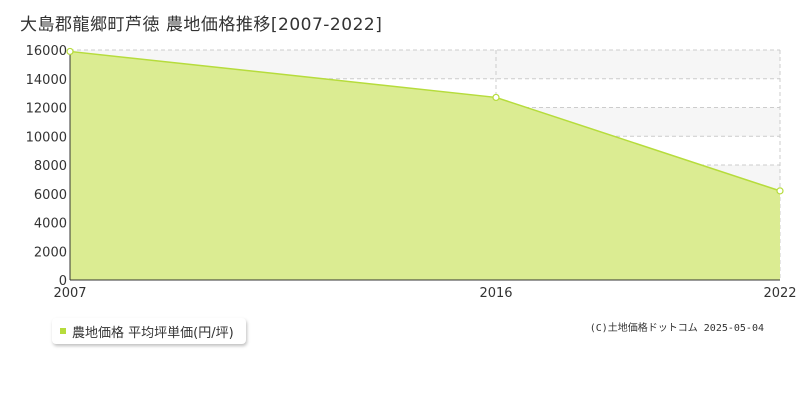 Image resolution: width=800 pixels, height=400 pixels. What do you see at coordinates (46, 109) in the screenshot?
I see `y-tick-label: 12000` at bounding box center [46, 109].